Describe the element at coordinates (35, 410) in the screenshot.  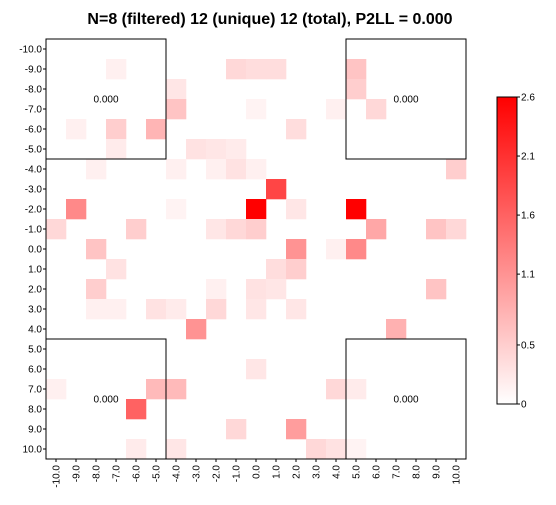
I see `y-tick-label: 8.0` at that location.